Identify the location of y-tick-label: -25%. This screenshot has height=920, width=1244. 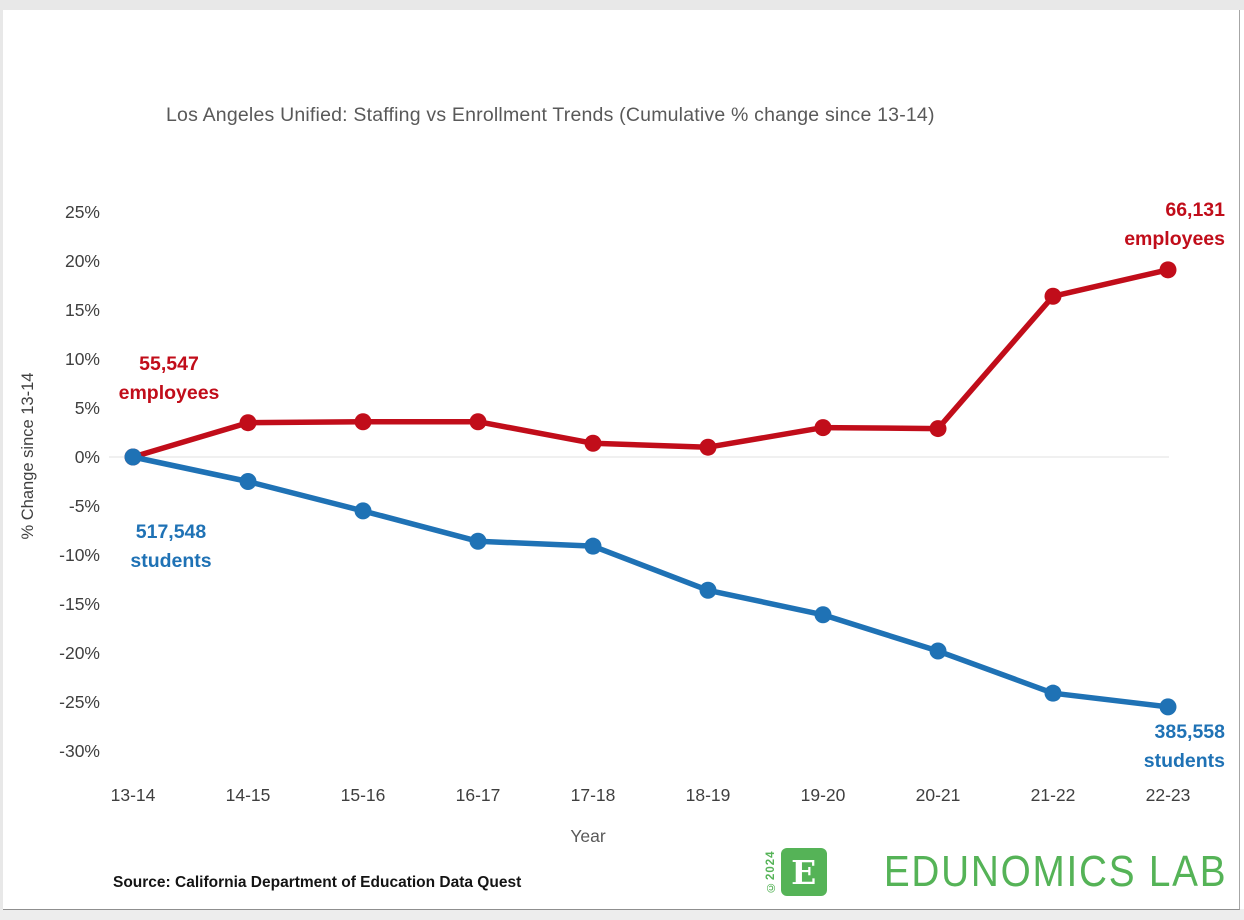
(79, 702).